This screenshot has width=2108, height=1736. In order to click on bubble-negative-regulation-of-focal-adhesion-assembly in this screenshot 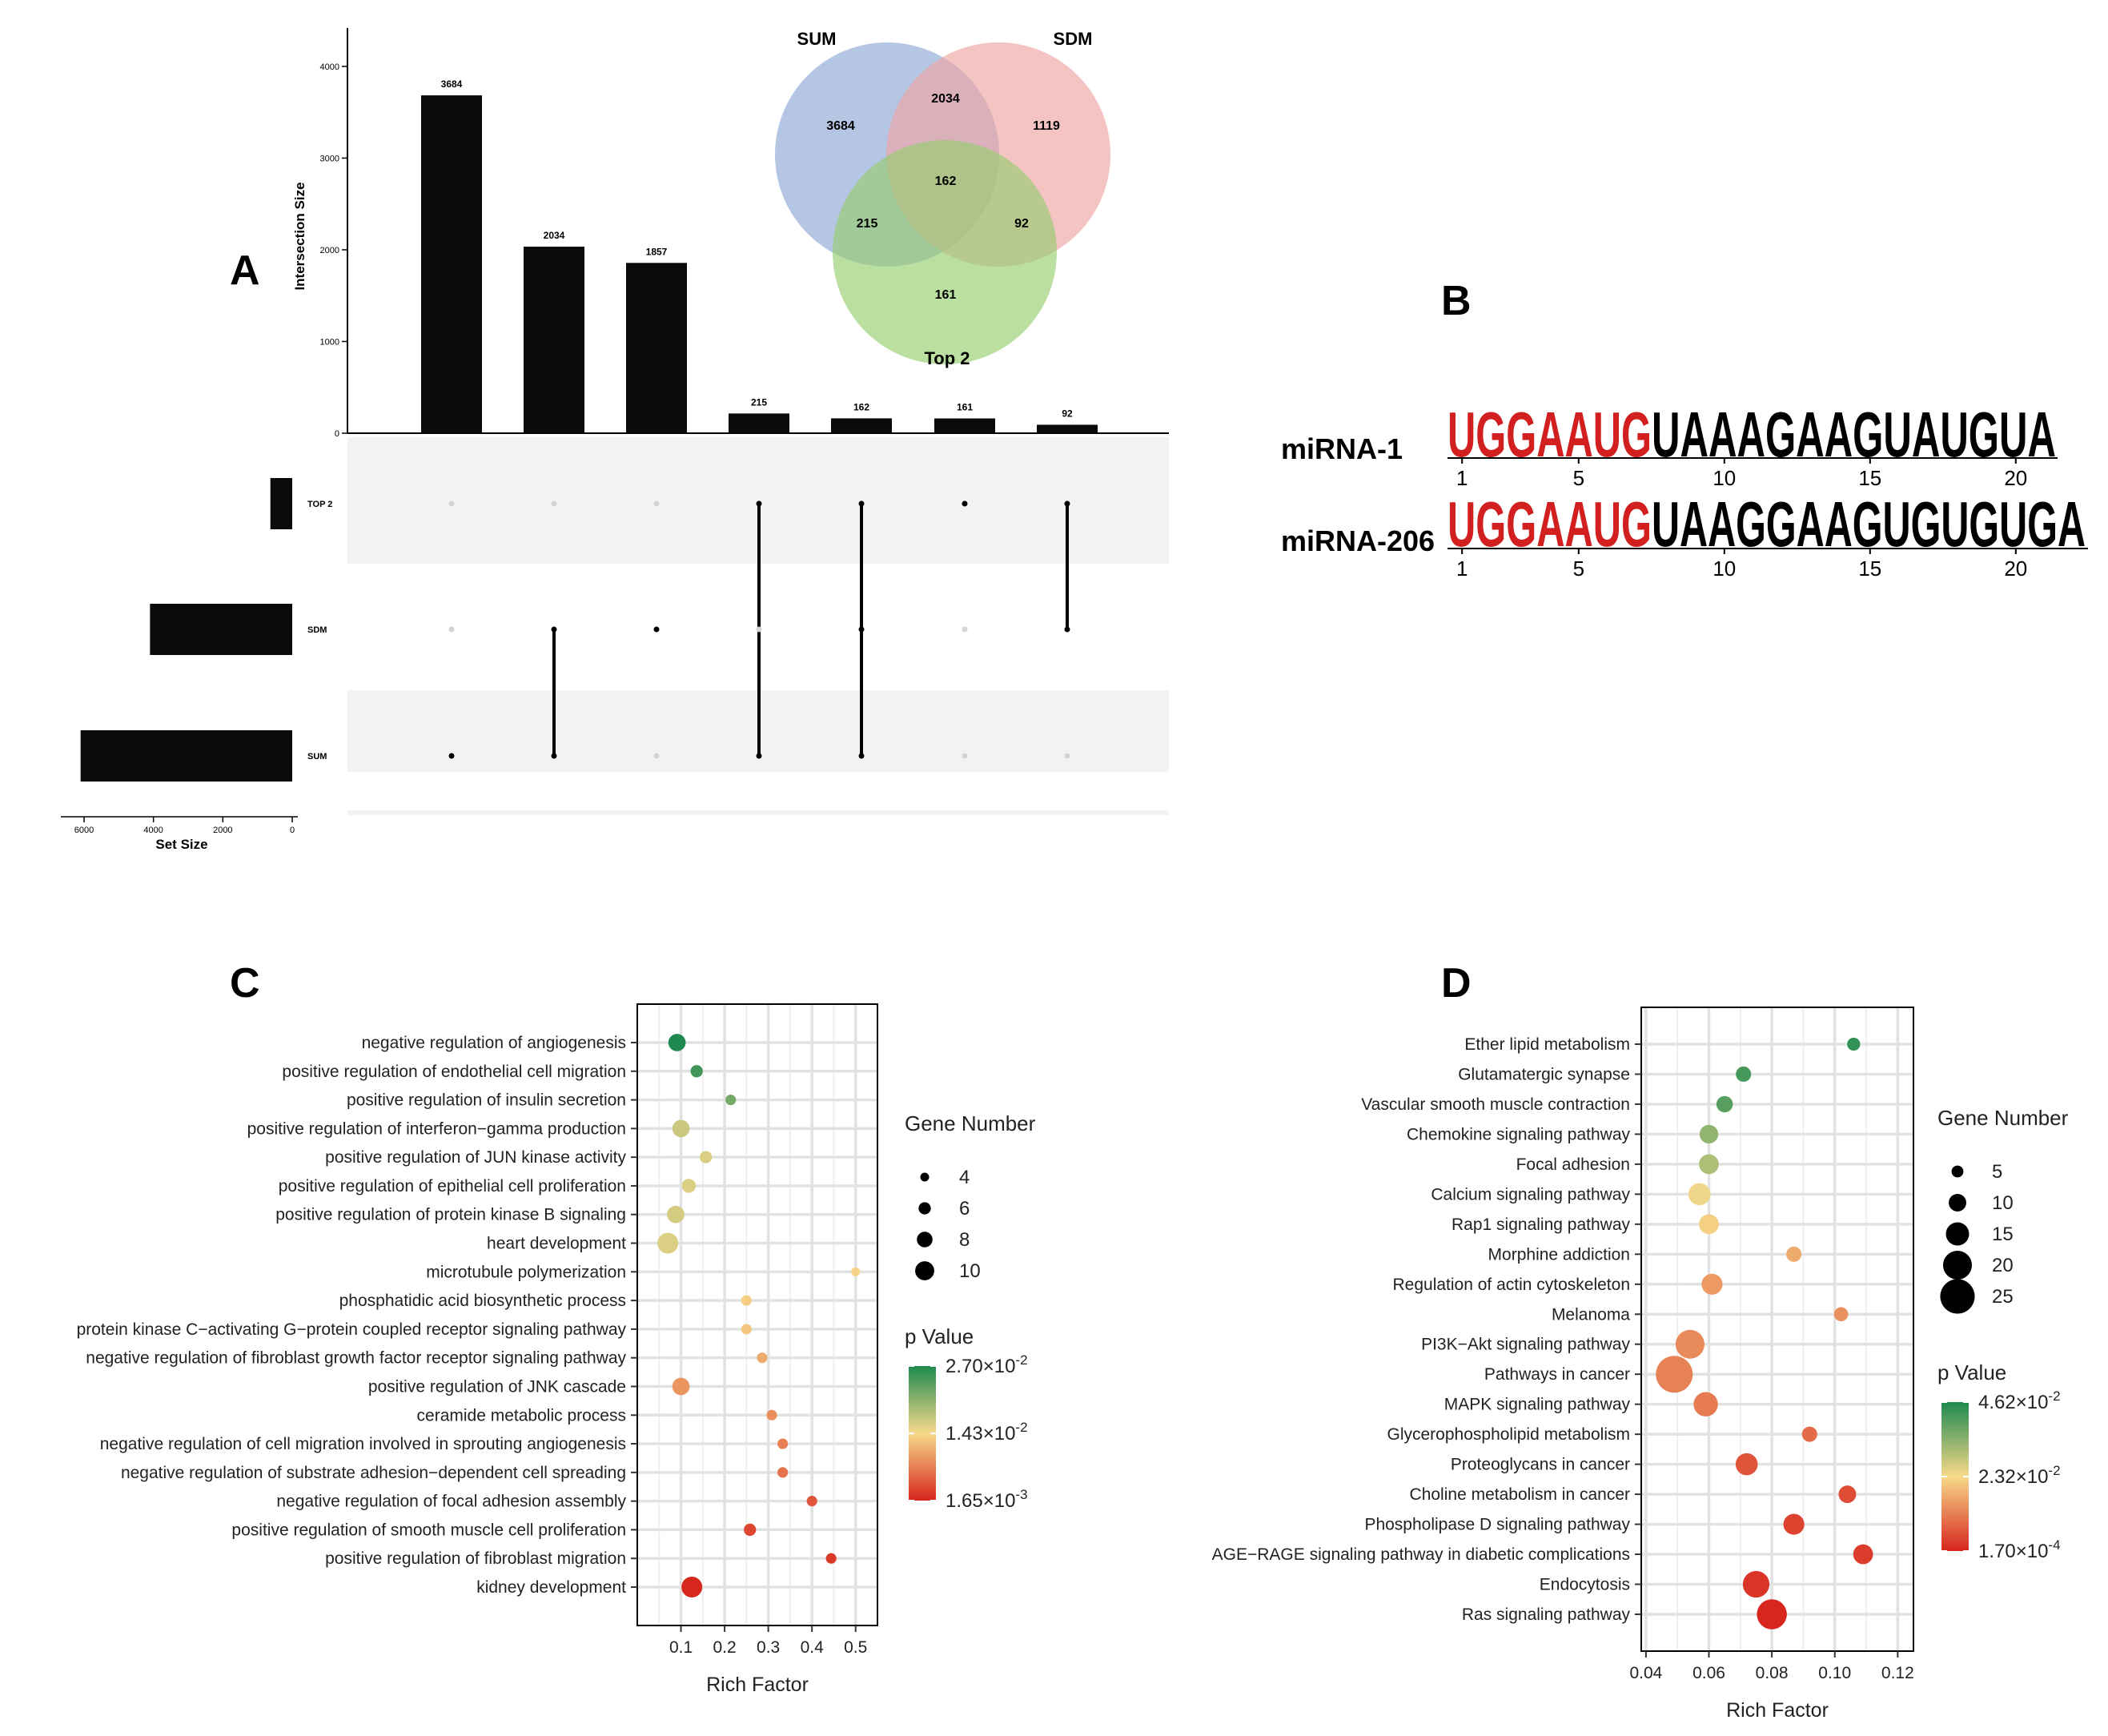, I will do `click(812, 1502)`.